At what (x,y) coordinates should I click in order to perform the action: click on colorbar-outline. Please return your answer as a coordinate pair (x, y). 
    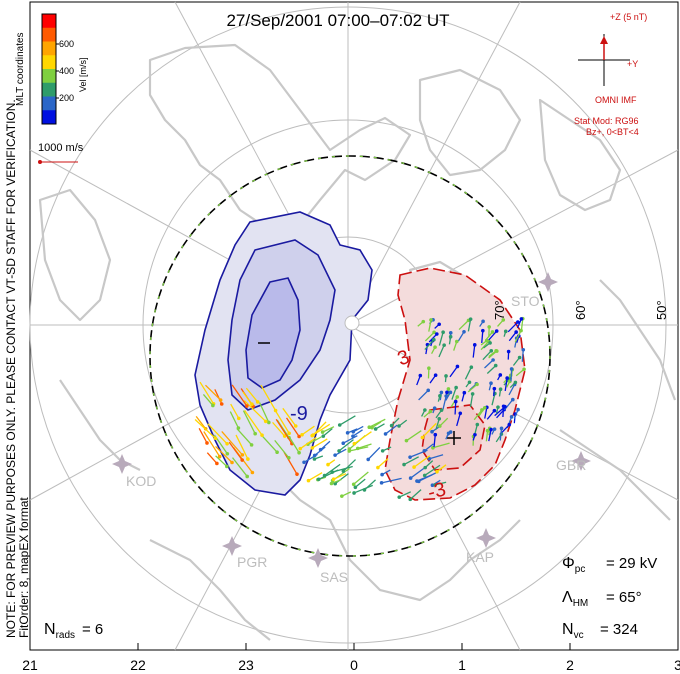
    Looking at the image, I should click on (49, 69).